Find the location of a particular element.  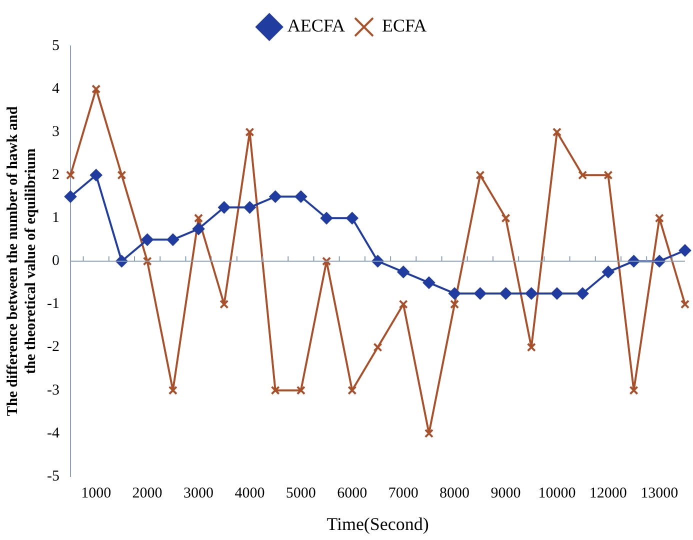

y-tick-label: 4 is located at coordinates (56, 88).